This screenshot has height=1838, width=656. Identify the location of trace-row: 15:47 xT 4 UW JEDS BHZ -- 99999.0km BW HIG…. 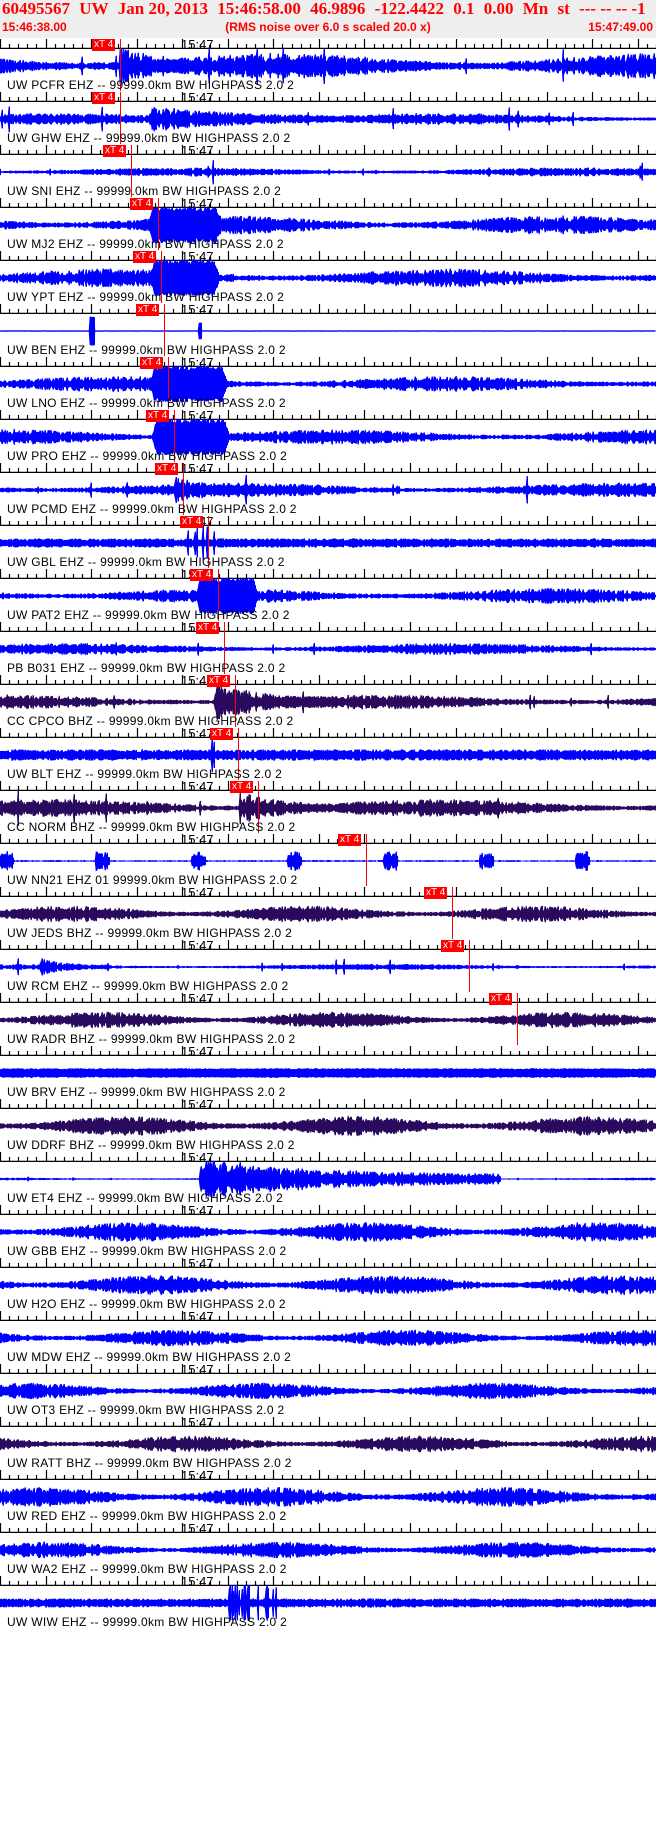
(328, 912).